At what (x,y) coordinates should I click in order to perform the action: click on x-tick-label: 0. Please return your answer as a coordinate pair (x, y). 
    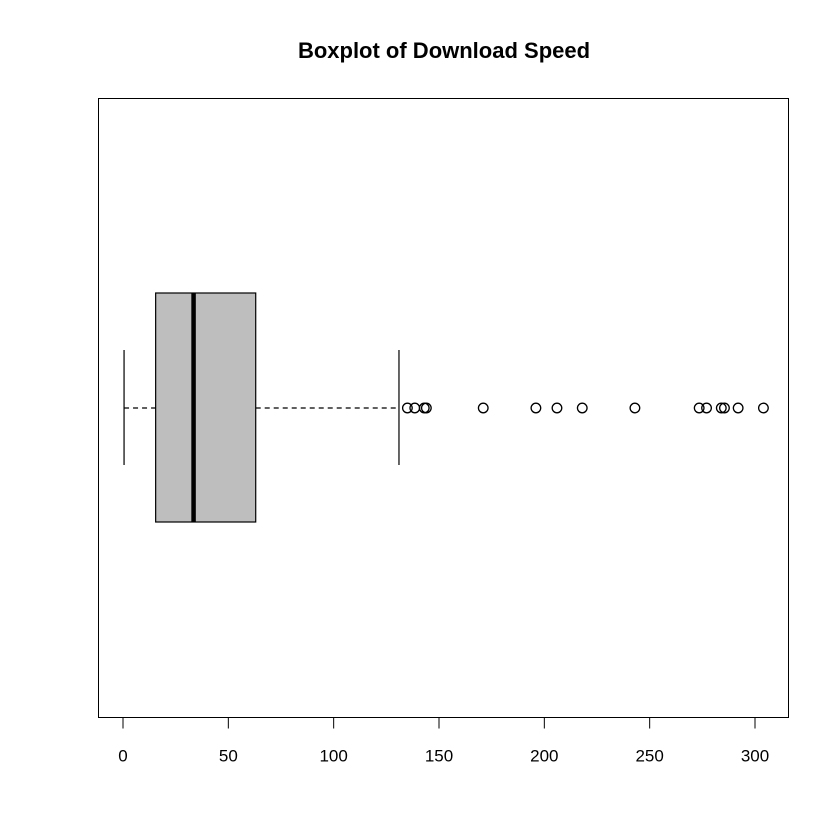
    Looking at the image, I should click on (122, 756).